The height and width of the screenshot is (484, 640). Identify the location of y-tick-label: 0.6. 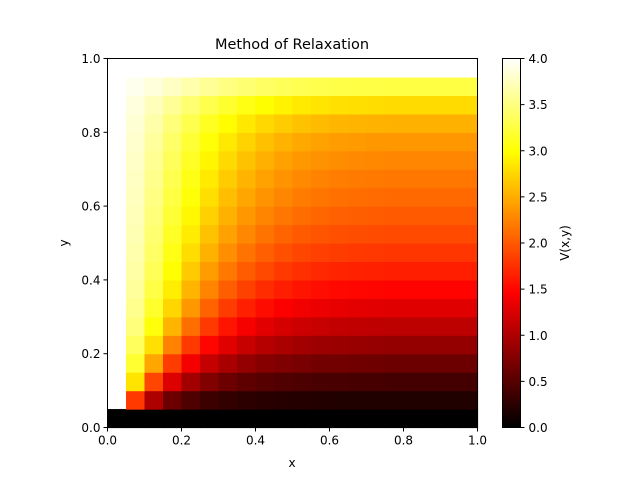
(90, 207).